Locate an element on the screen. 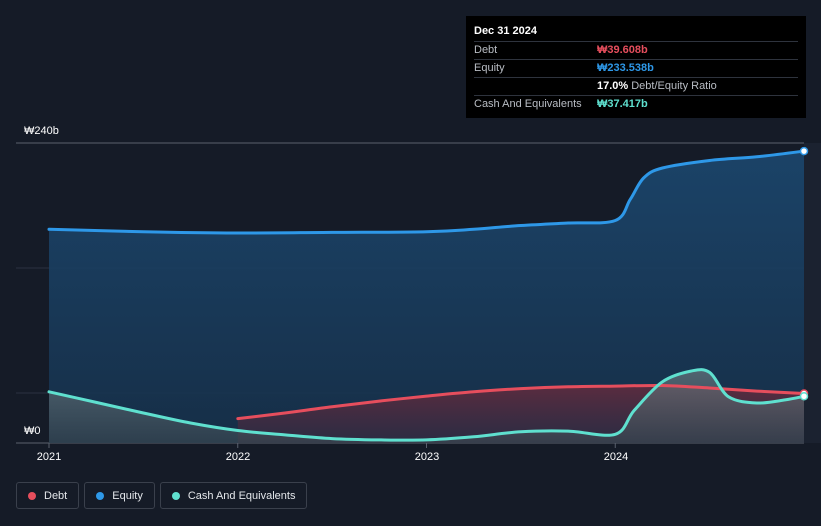  equity-dot-icon is located at coordinates (100, 495).